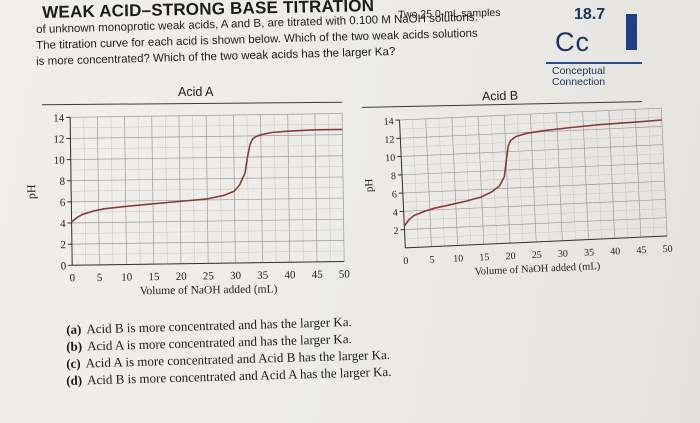  I want to click on chart-a-y-tick-label: 8, so click(62, 182).